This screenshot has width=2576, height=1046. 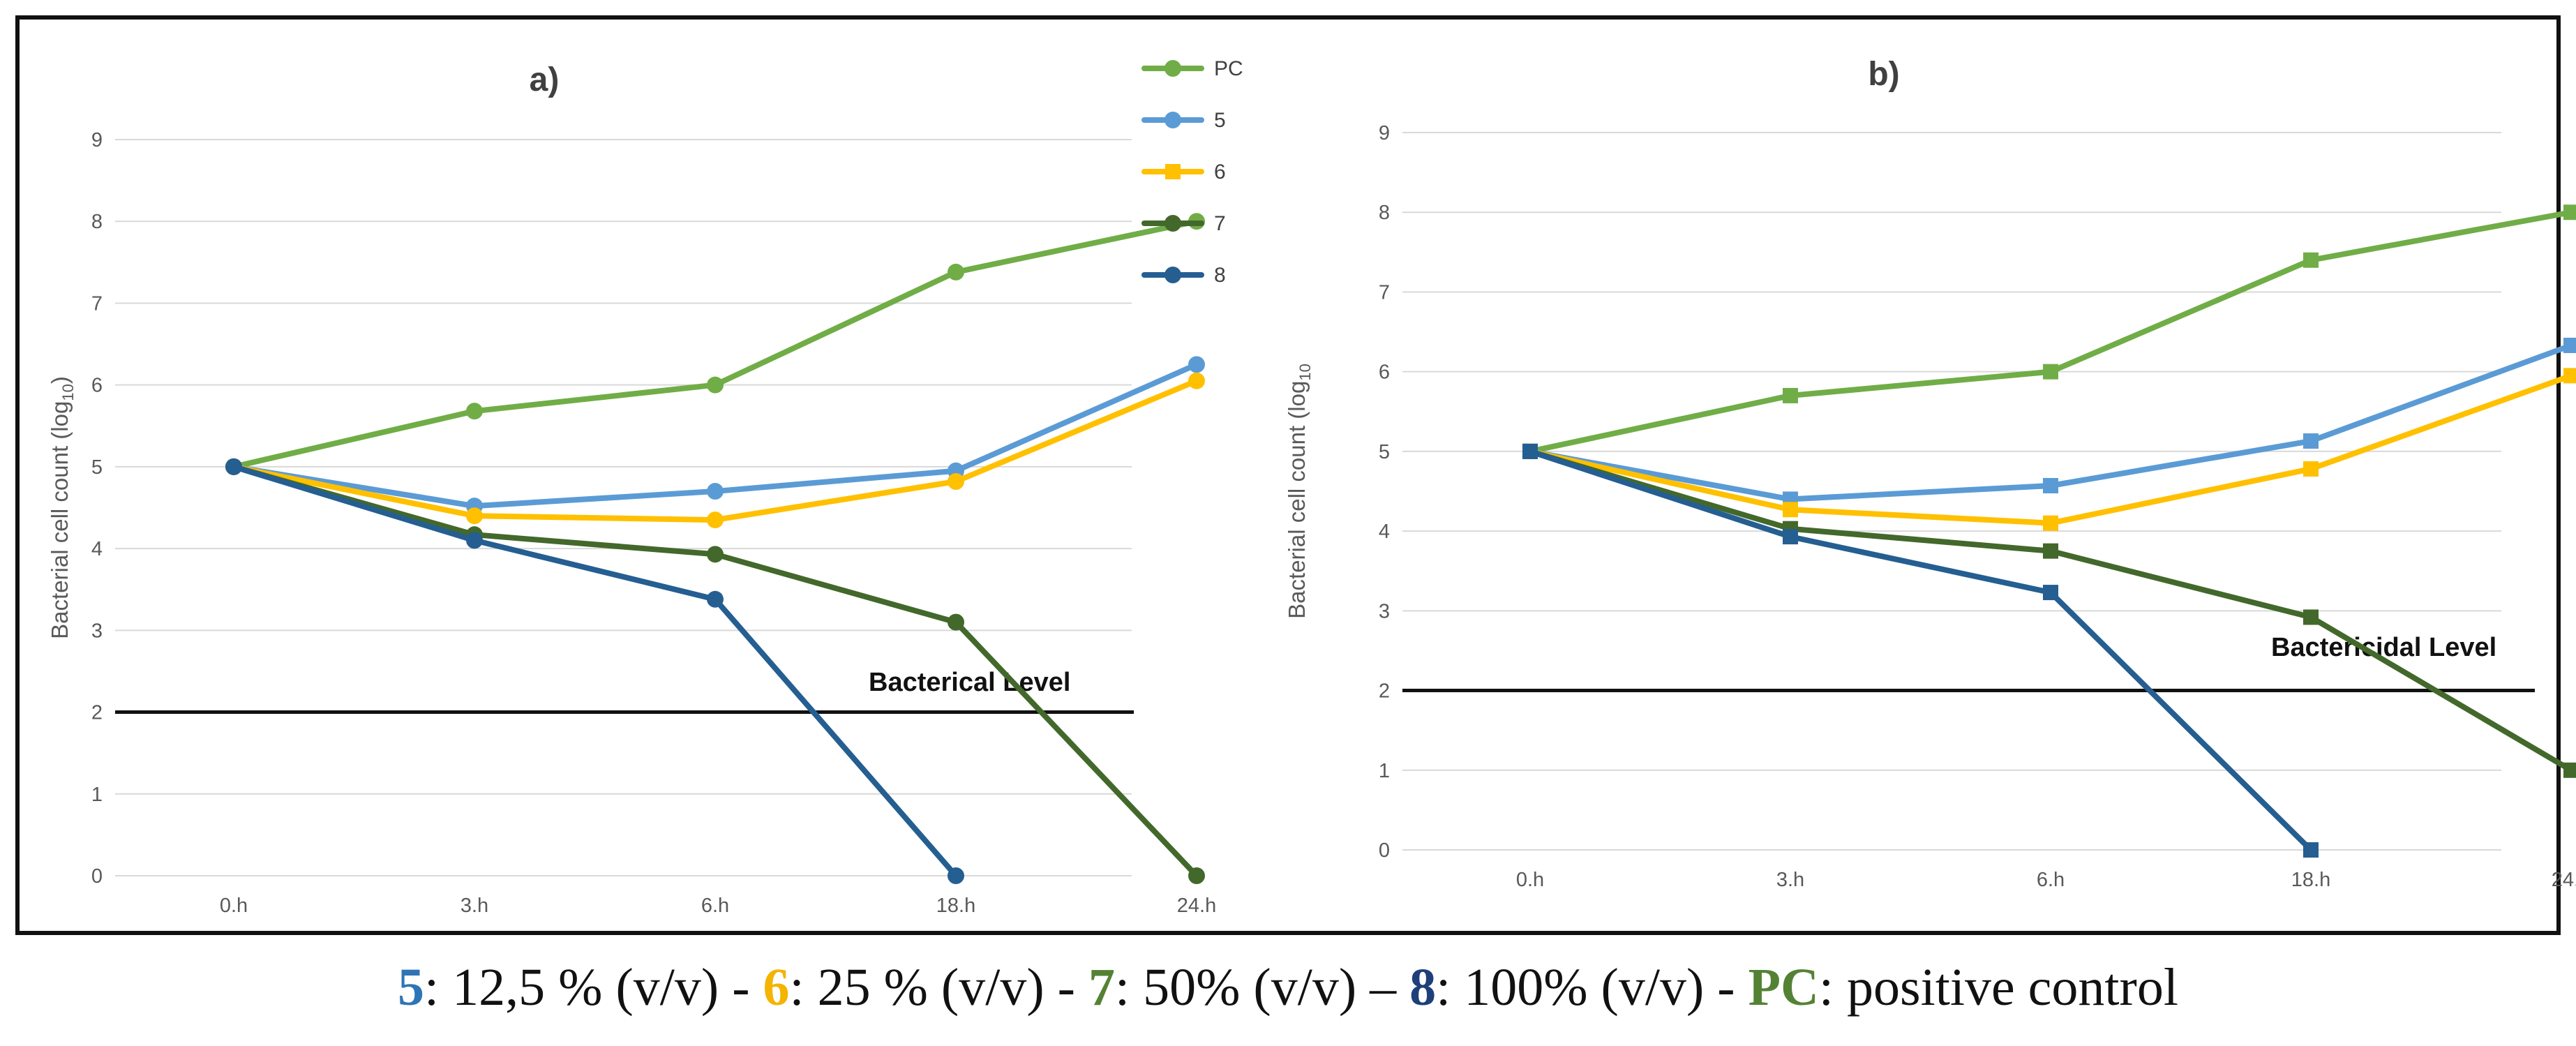 I want to click on legend-label: 5, so click(x=1220, y=120).